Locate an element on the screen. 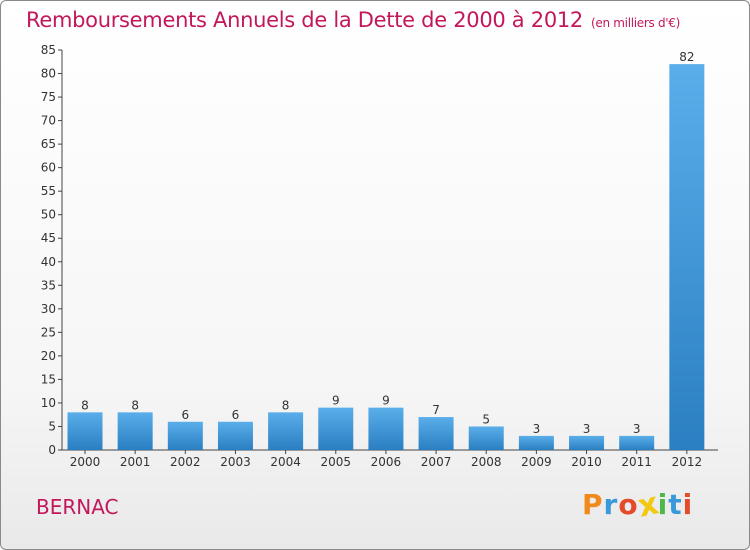 The width and height of the screenshot is (750, 550). bar-2004 is located at coordinates (286, 431).